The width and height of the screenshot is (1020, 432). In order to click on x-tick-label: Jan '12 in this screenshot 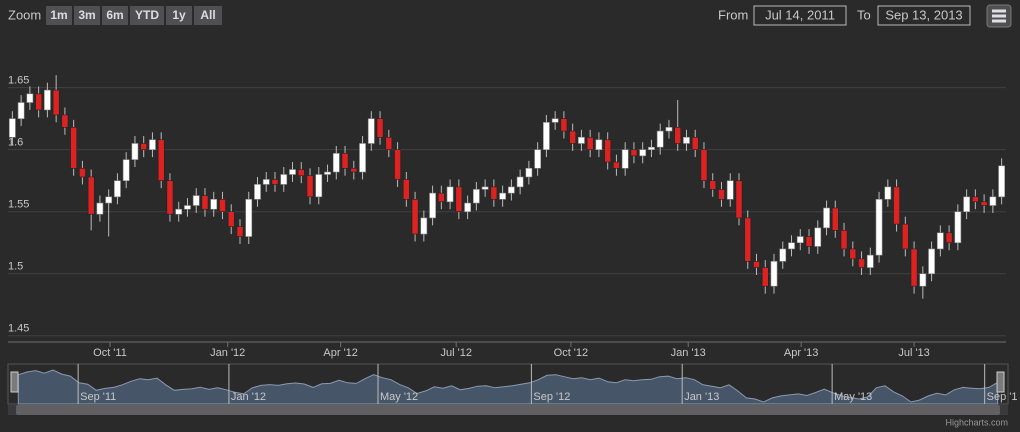, I will do `click(227, 353)`.